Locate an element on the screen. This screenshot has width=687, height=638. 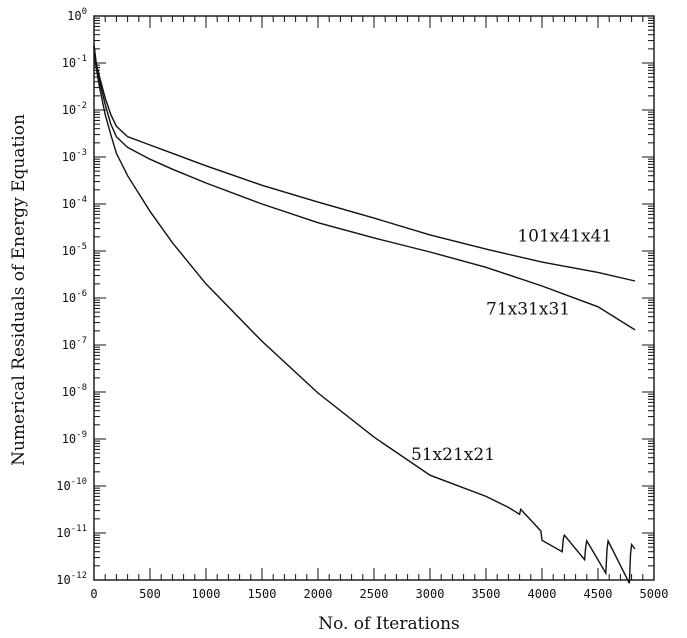
x-tick-label: 5000 is located at coordinates (654, 594).